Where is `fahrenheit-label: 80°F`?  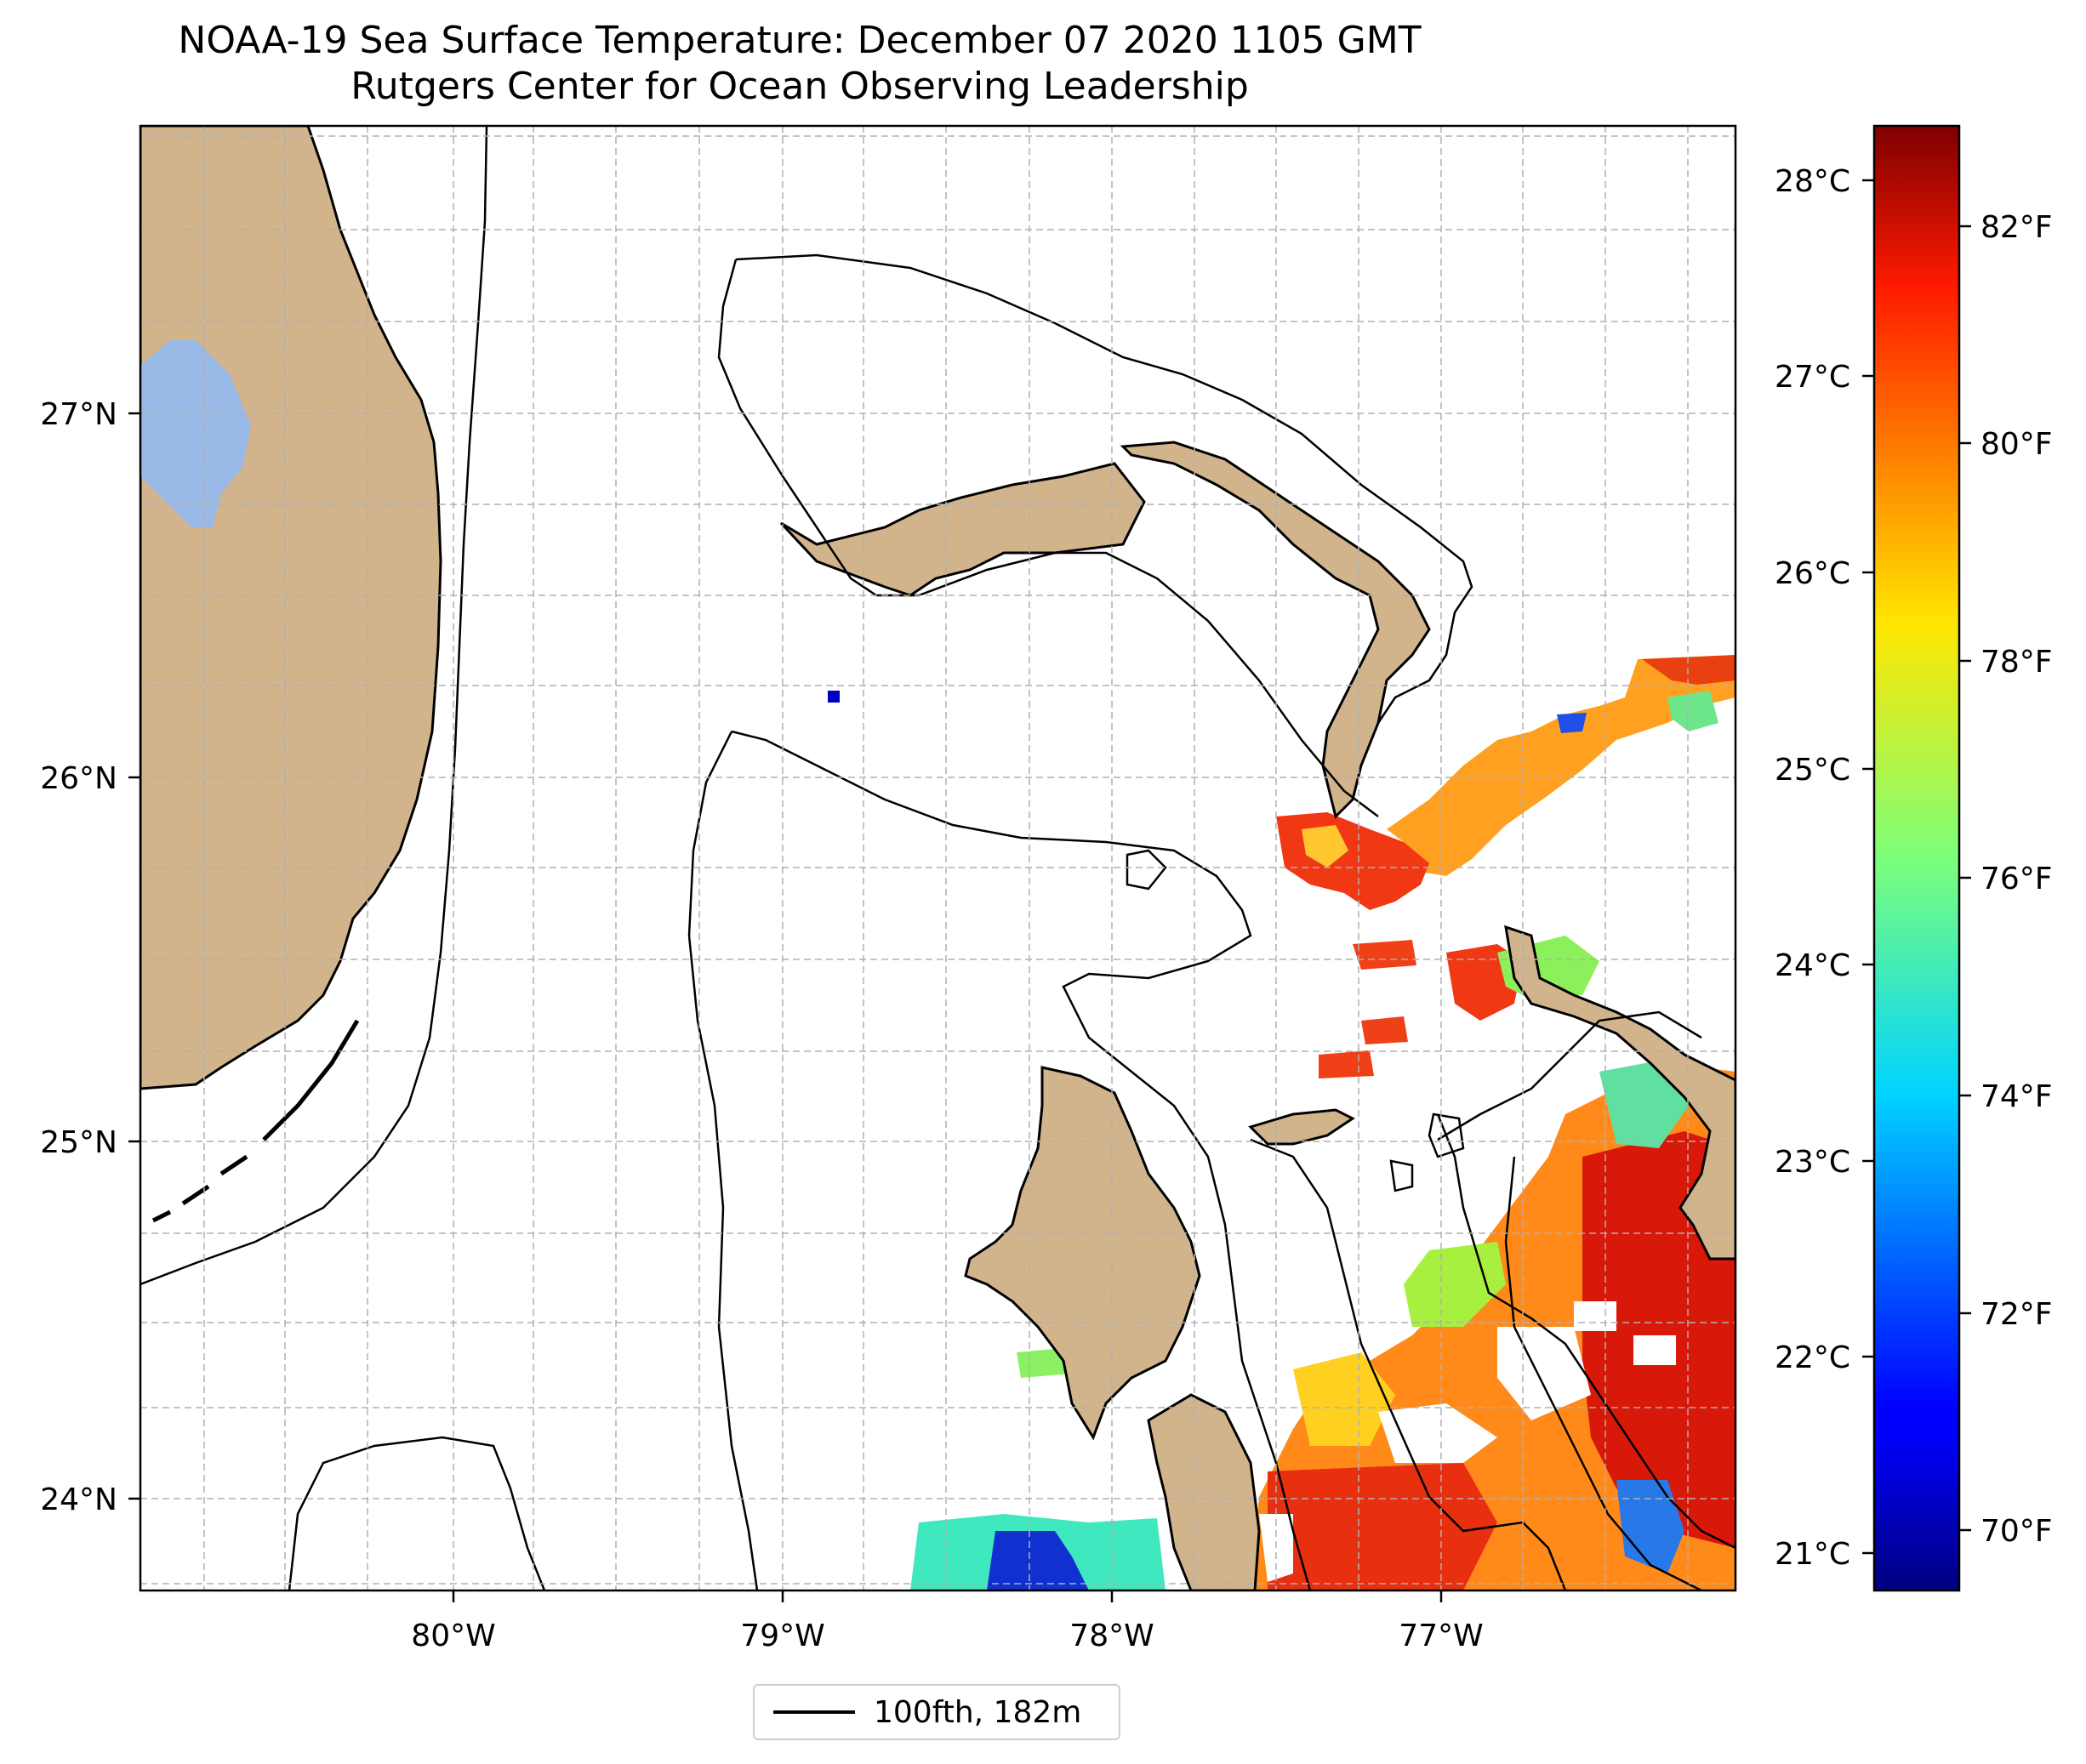 fahrenheit-label: 80°F is located at coordinates (2017, 444).